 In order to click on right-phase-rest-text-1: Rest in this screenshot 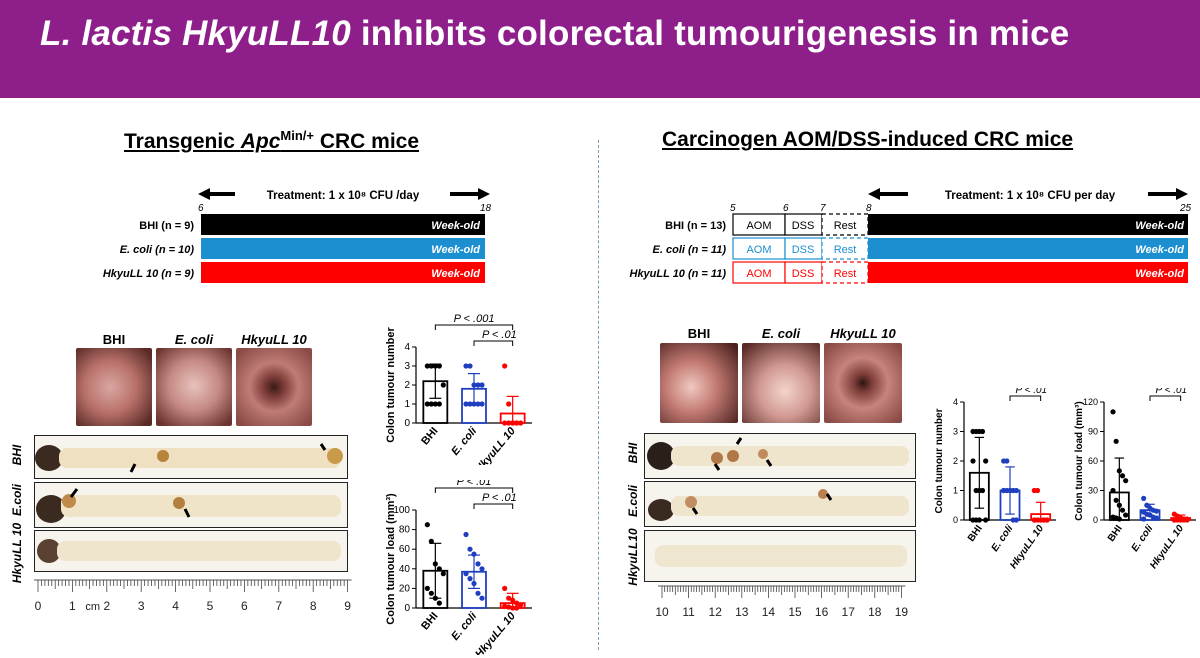, I will do `click(845, 250)`.